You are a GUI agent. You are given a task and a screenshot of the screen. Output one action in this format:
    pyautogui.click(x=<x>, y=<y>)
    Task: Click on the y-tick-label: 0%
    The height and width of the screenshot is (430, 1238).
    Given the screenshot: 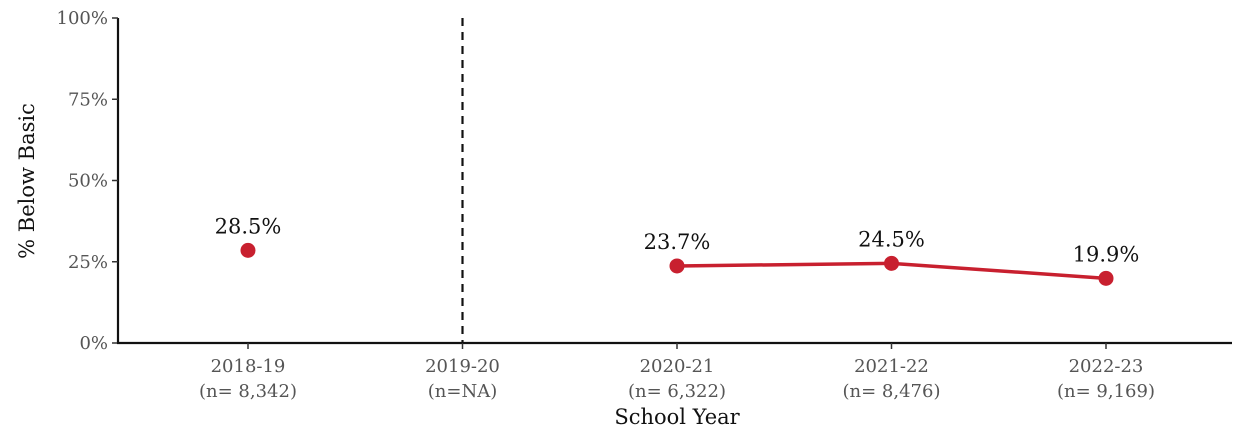 What is the action you would take?
    pyautogui.click(x=93, y=343)
    